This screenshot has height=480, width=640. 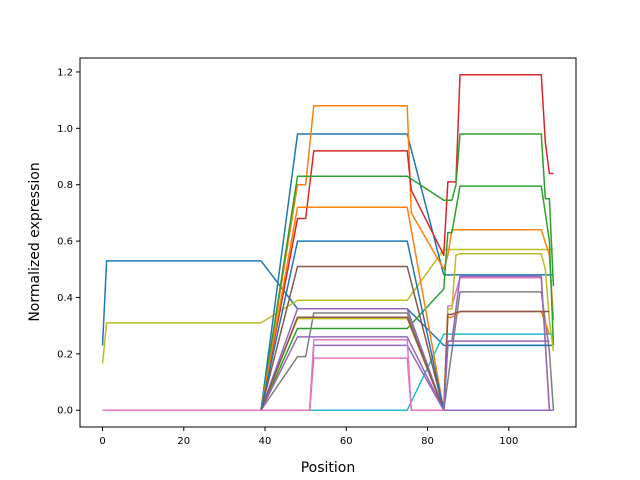 I want to click on x-tick-label: 80, so click(x=427, y=441).